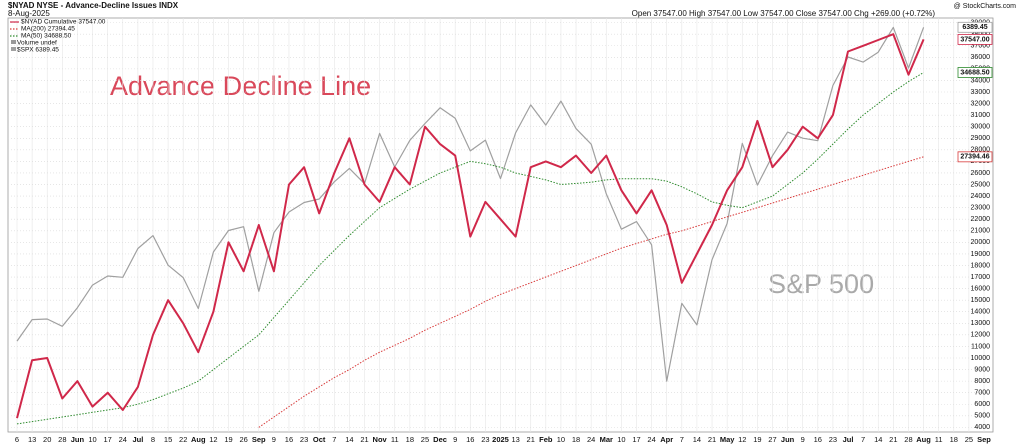 The image size is (1024, 446). I want to click on y-tick-label: 20000, so click(981, 242).